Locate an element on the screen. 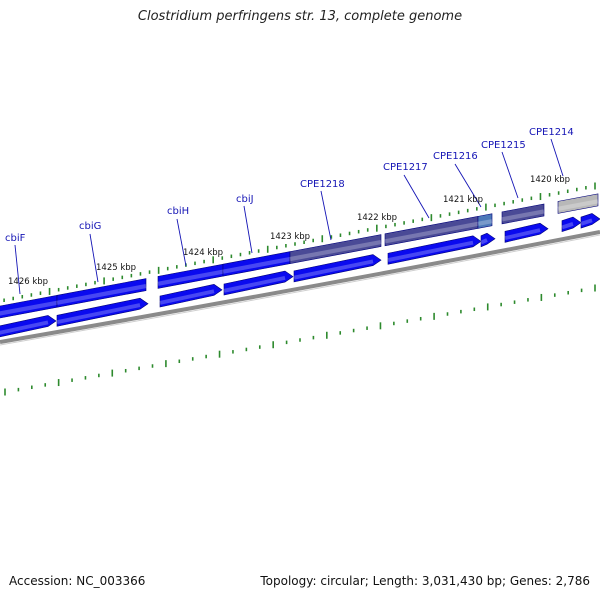 Image resolution: width=600 pixels, height=600 pixels. kbp-label-1420: 1420 kbp is located at coordinates (550, 180).